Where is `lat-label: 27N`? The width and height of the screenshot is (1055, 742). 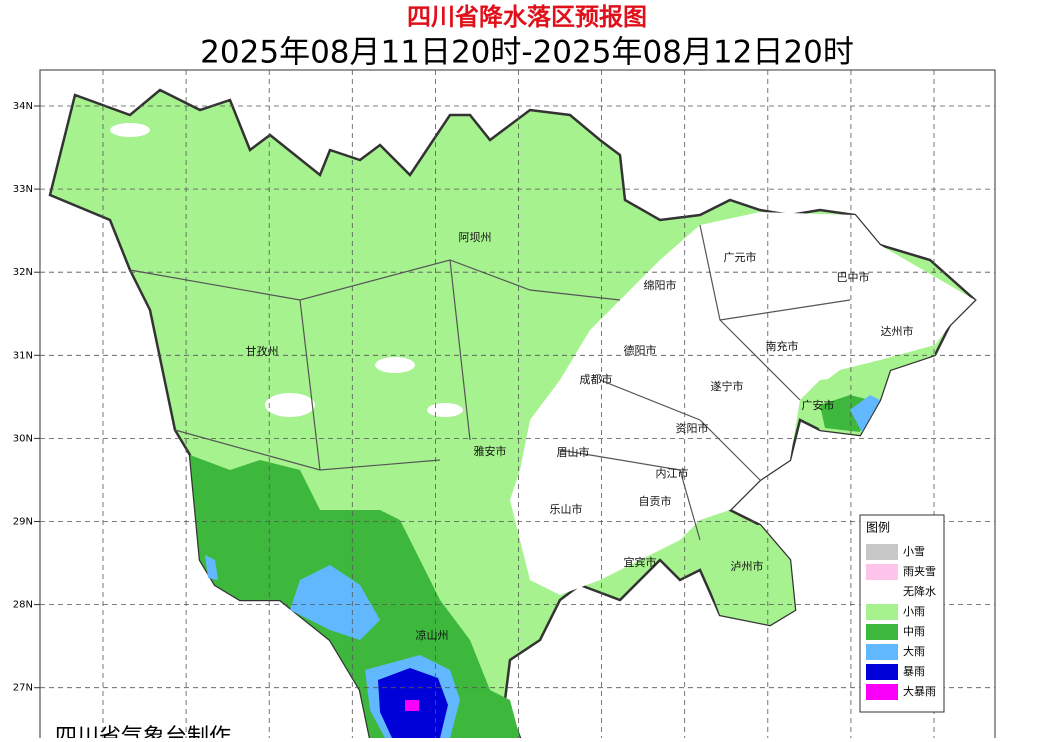 lat-label: 27N is located at coordinates (23, 688).